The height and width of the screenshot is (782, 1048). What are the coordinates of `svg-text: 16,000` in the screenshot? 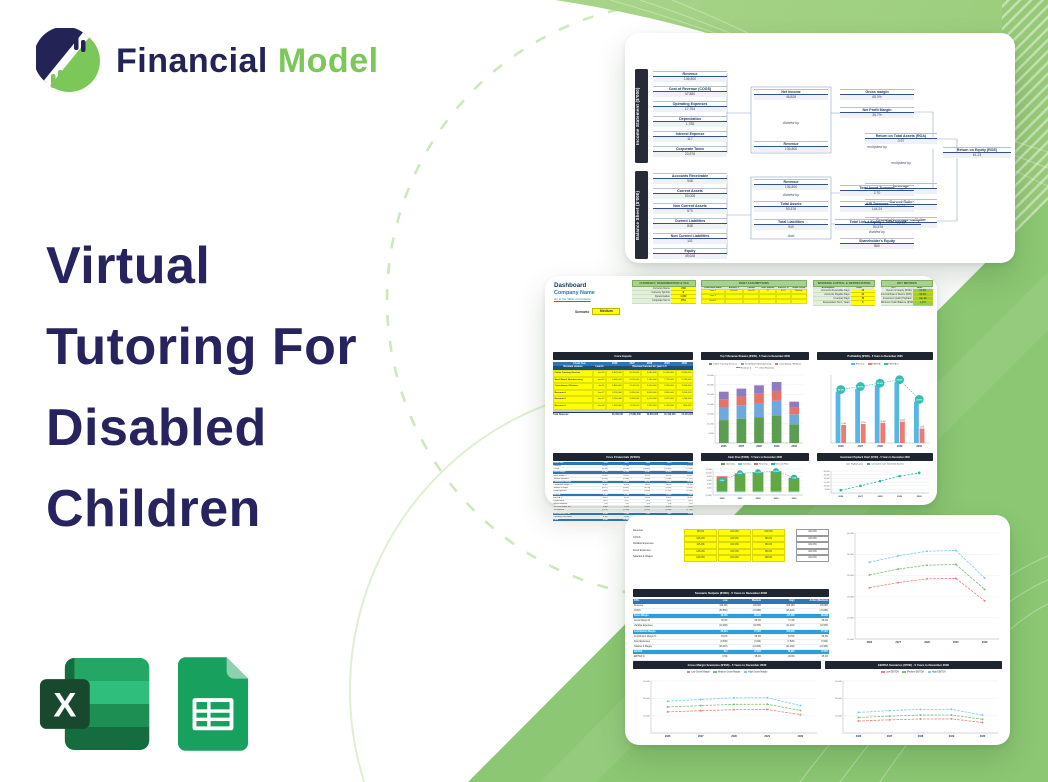 It's located at (827, 486).